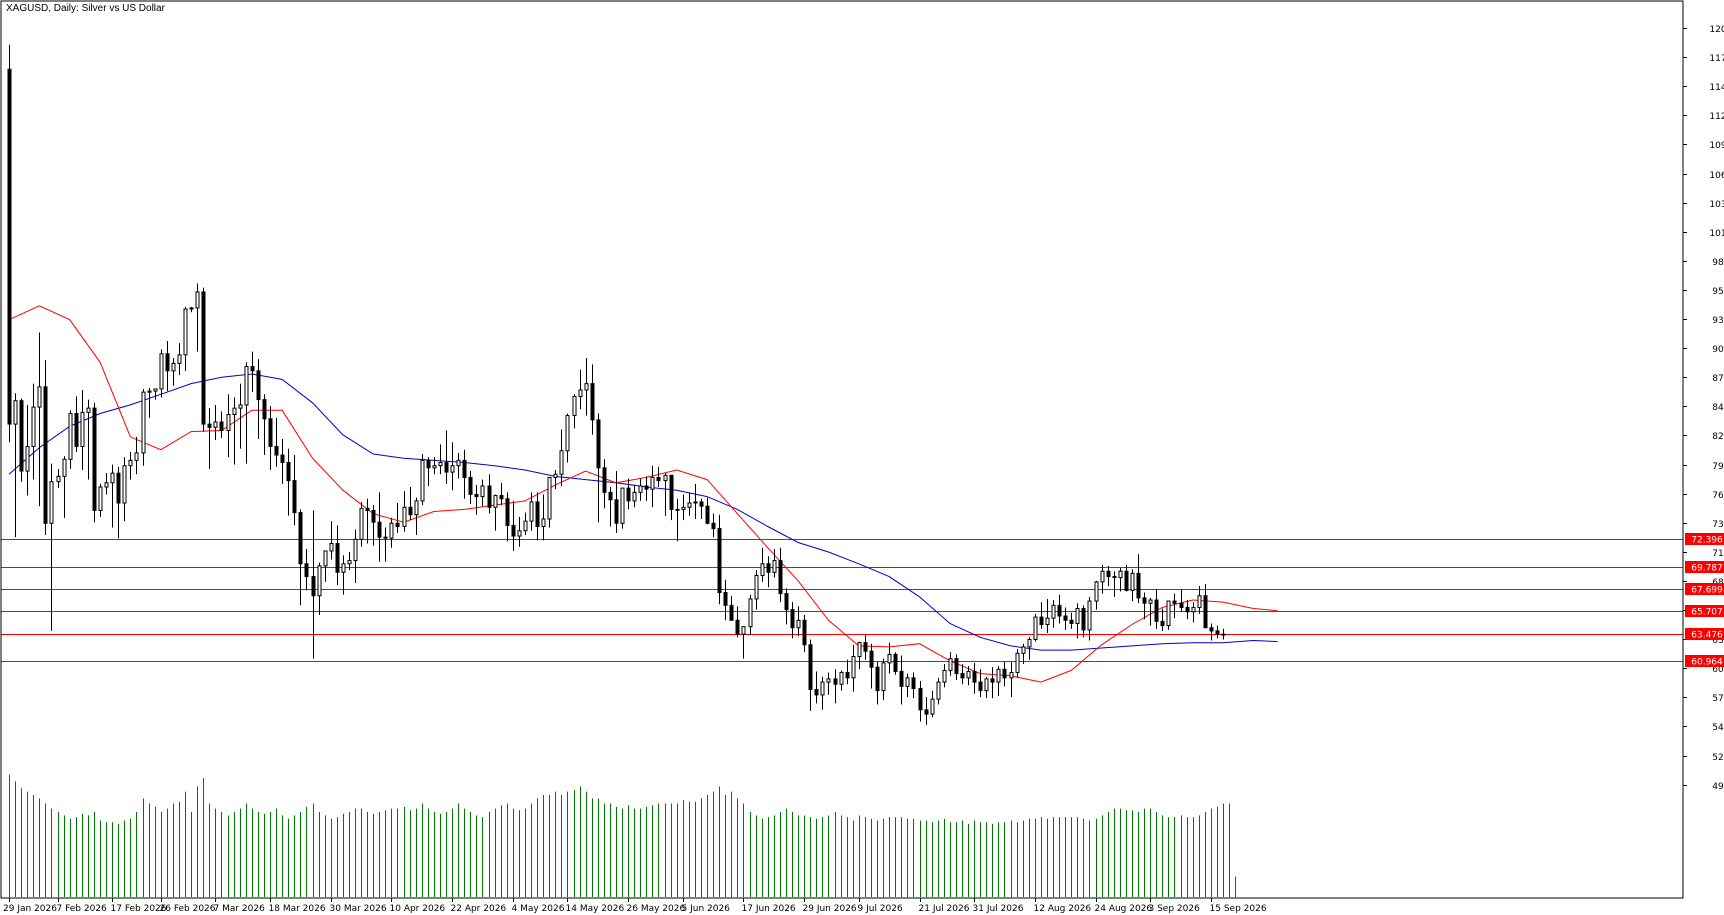  Describe the element at coordinates (1718, 263) in the screenshot. I see `y-tick-label: 98.520` at that location.